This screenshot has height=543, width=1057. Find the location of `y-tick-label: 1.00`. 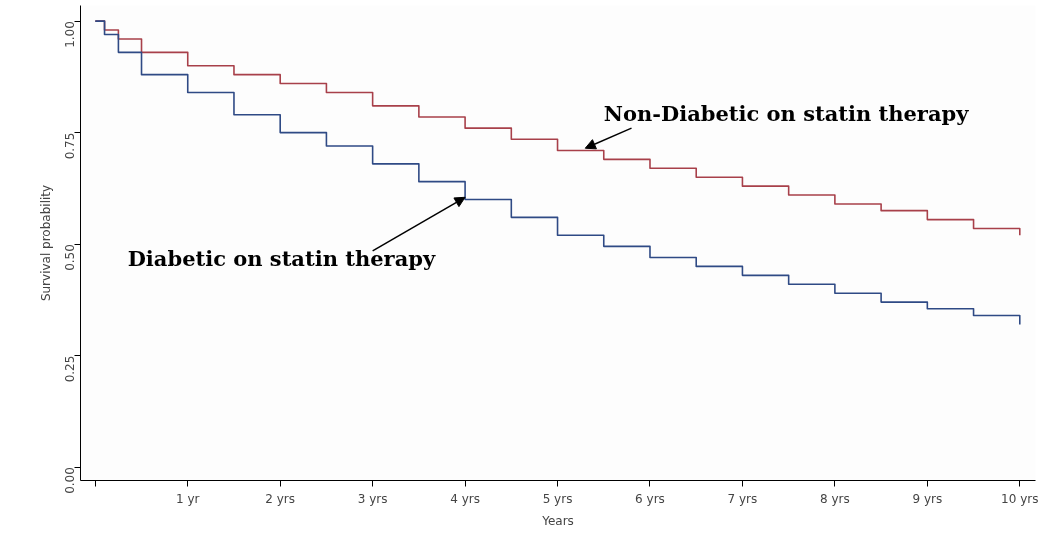

y-tick-label: 1.00 is located at coordinates (70, 34).